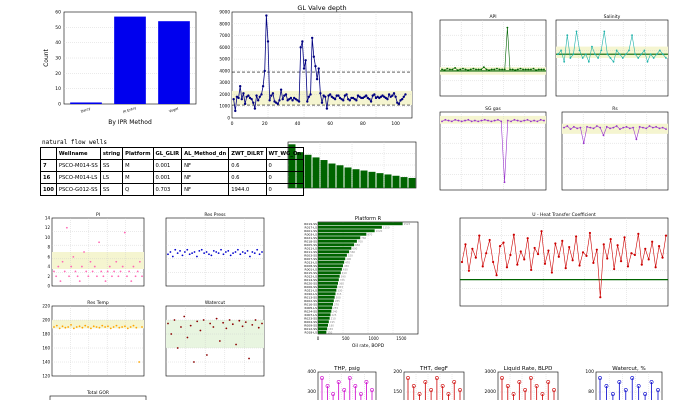 This screenshot has height=400, width=698. I want to click on table-cell: M, so click(138, 165).